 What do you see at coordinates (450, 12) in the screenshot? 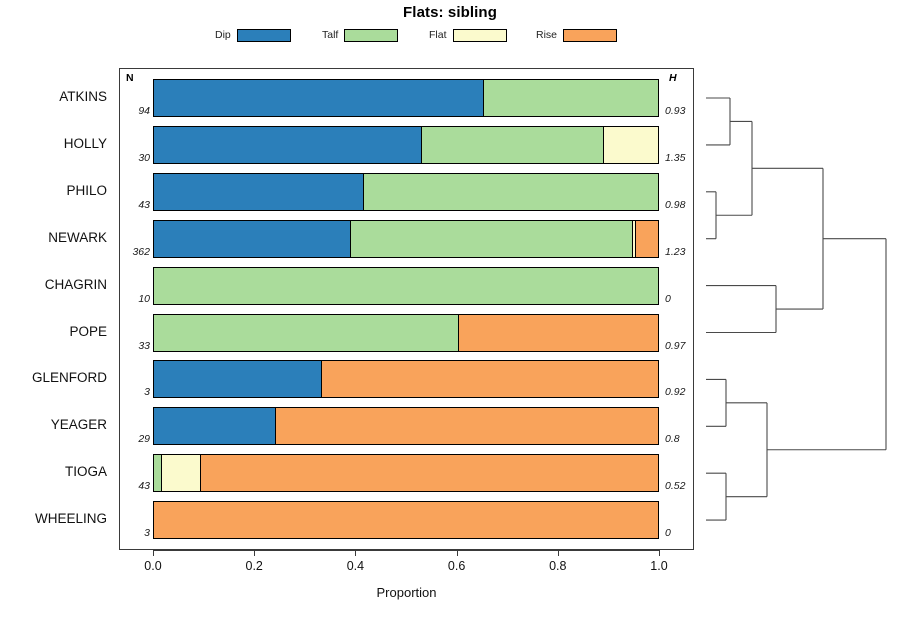
I see `page-title: Flats: sibling` at bounding box center [450, 12].